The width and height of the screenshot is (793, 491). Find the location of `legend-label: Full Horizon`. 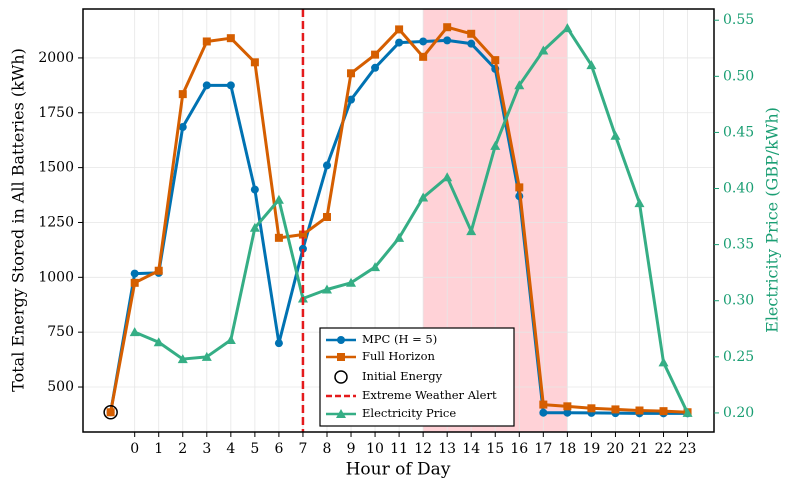

legend-label: Full Horizon is located at coordinates (399, 356).